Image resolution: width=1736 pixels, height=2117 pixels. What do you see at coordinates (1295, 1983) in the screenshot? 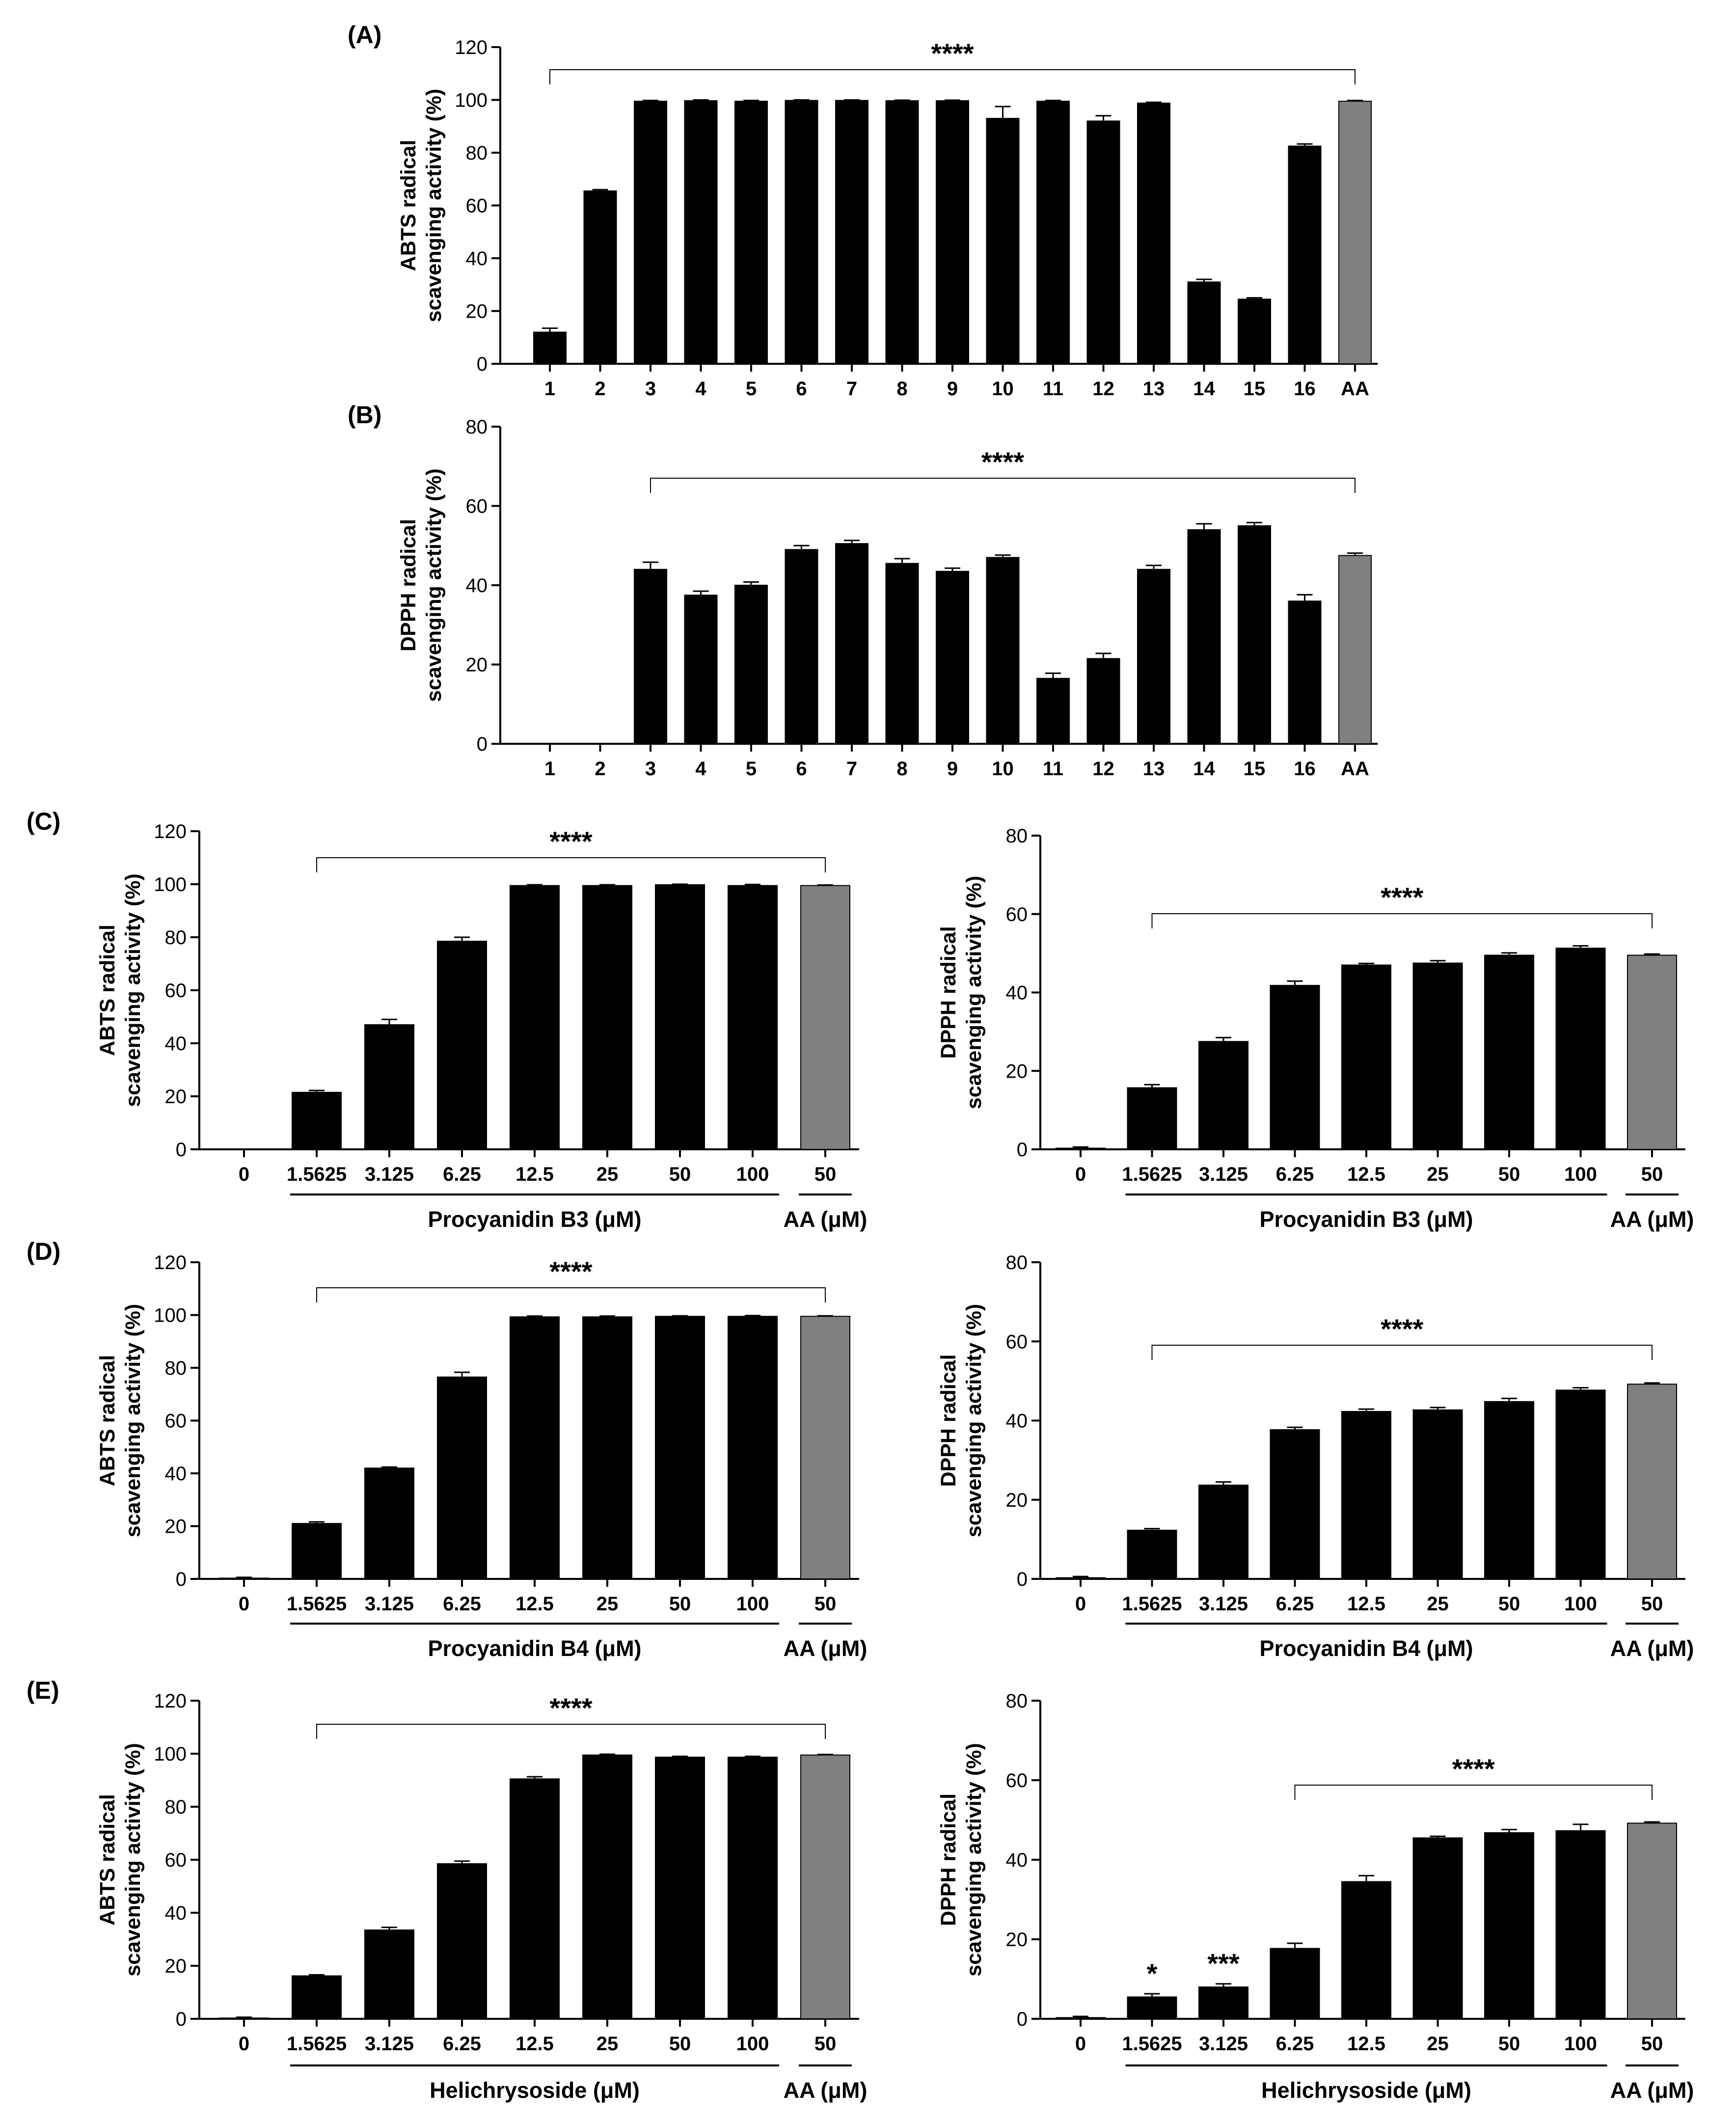
I see `bar-6.25` at bounding box center [1295, 1983].